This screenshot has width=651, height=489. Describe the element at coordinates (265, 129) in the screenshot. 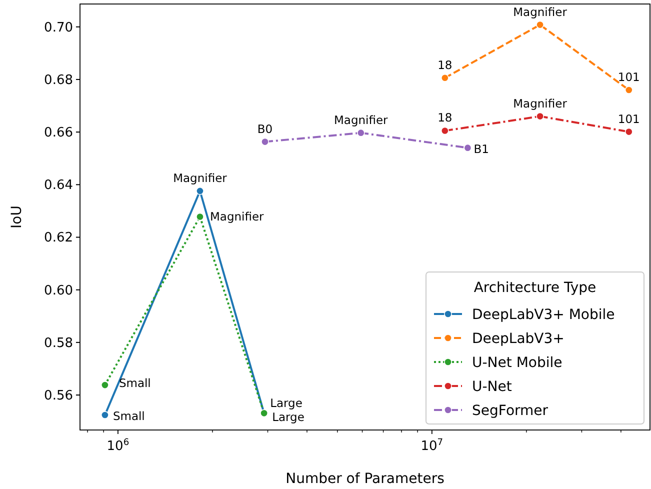

I see `annotation: B0` at that location.